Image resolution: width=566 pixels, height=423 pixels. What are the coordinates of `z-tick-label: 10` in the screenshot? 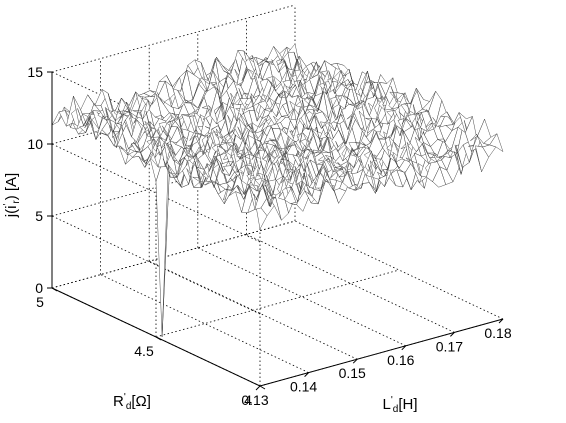 It's located at (35, 144).